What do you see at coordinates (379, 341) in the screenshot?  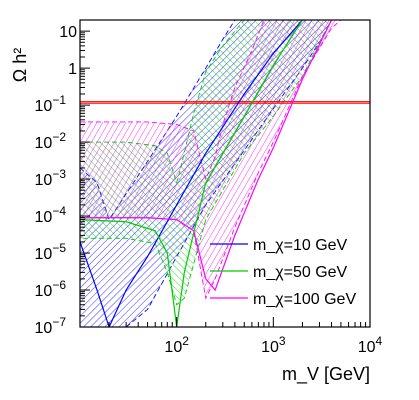 I see `x-tick-label-exponent: 4` at bounding box center [379, 341].